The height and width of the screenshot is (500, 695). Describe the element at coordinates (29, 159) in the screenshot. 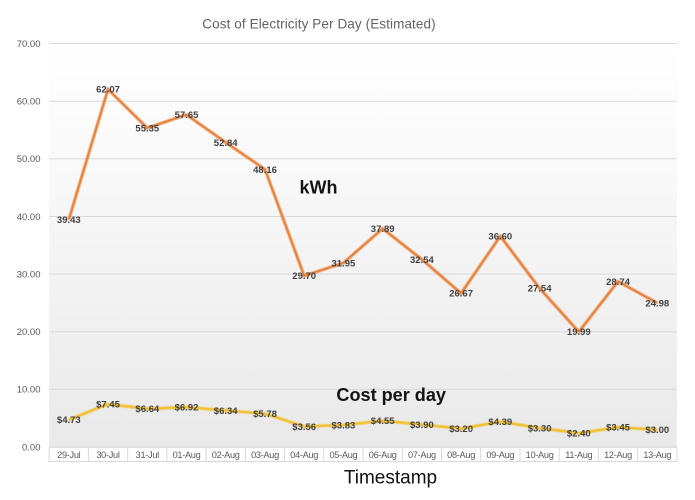

I see `svg-text: 50.00` at that location.